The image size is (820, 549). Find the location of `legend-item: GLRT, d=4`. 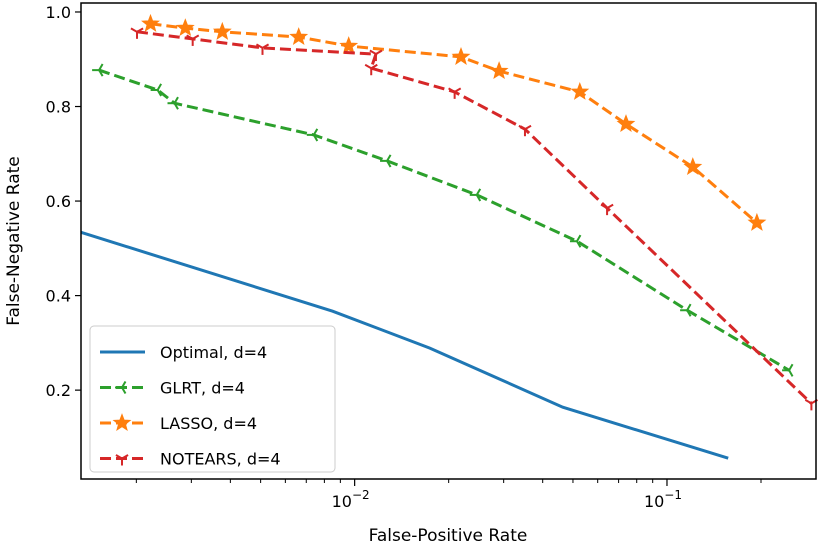

legend-item: GLRT, d=4 is located at coordinates (172, 388).